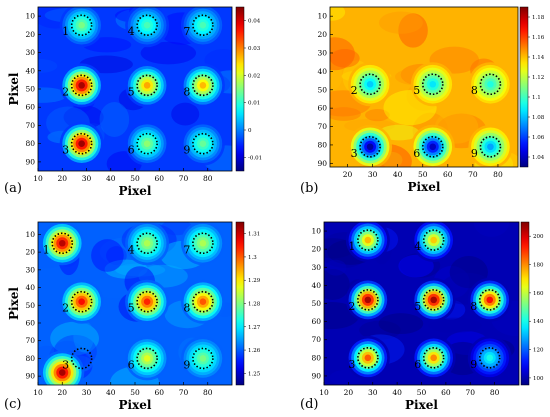 Image resolution: width=550 pixels, height=417 pixels. I want to click on marker-label: 1, so click(46, 249).